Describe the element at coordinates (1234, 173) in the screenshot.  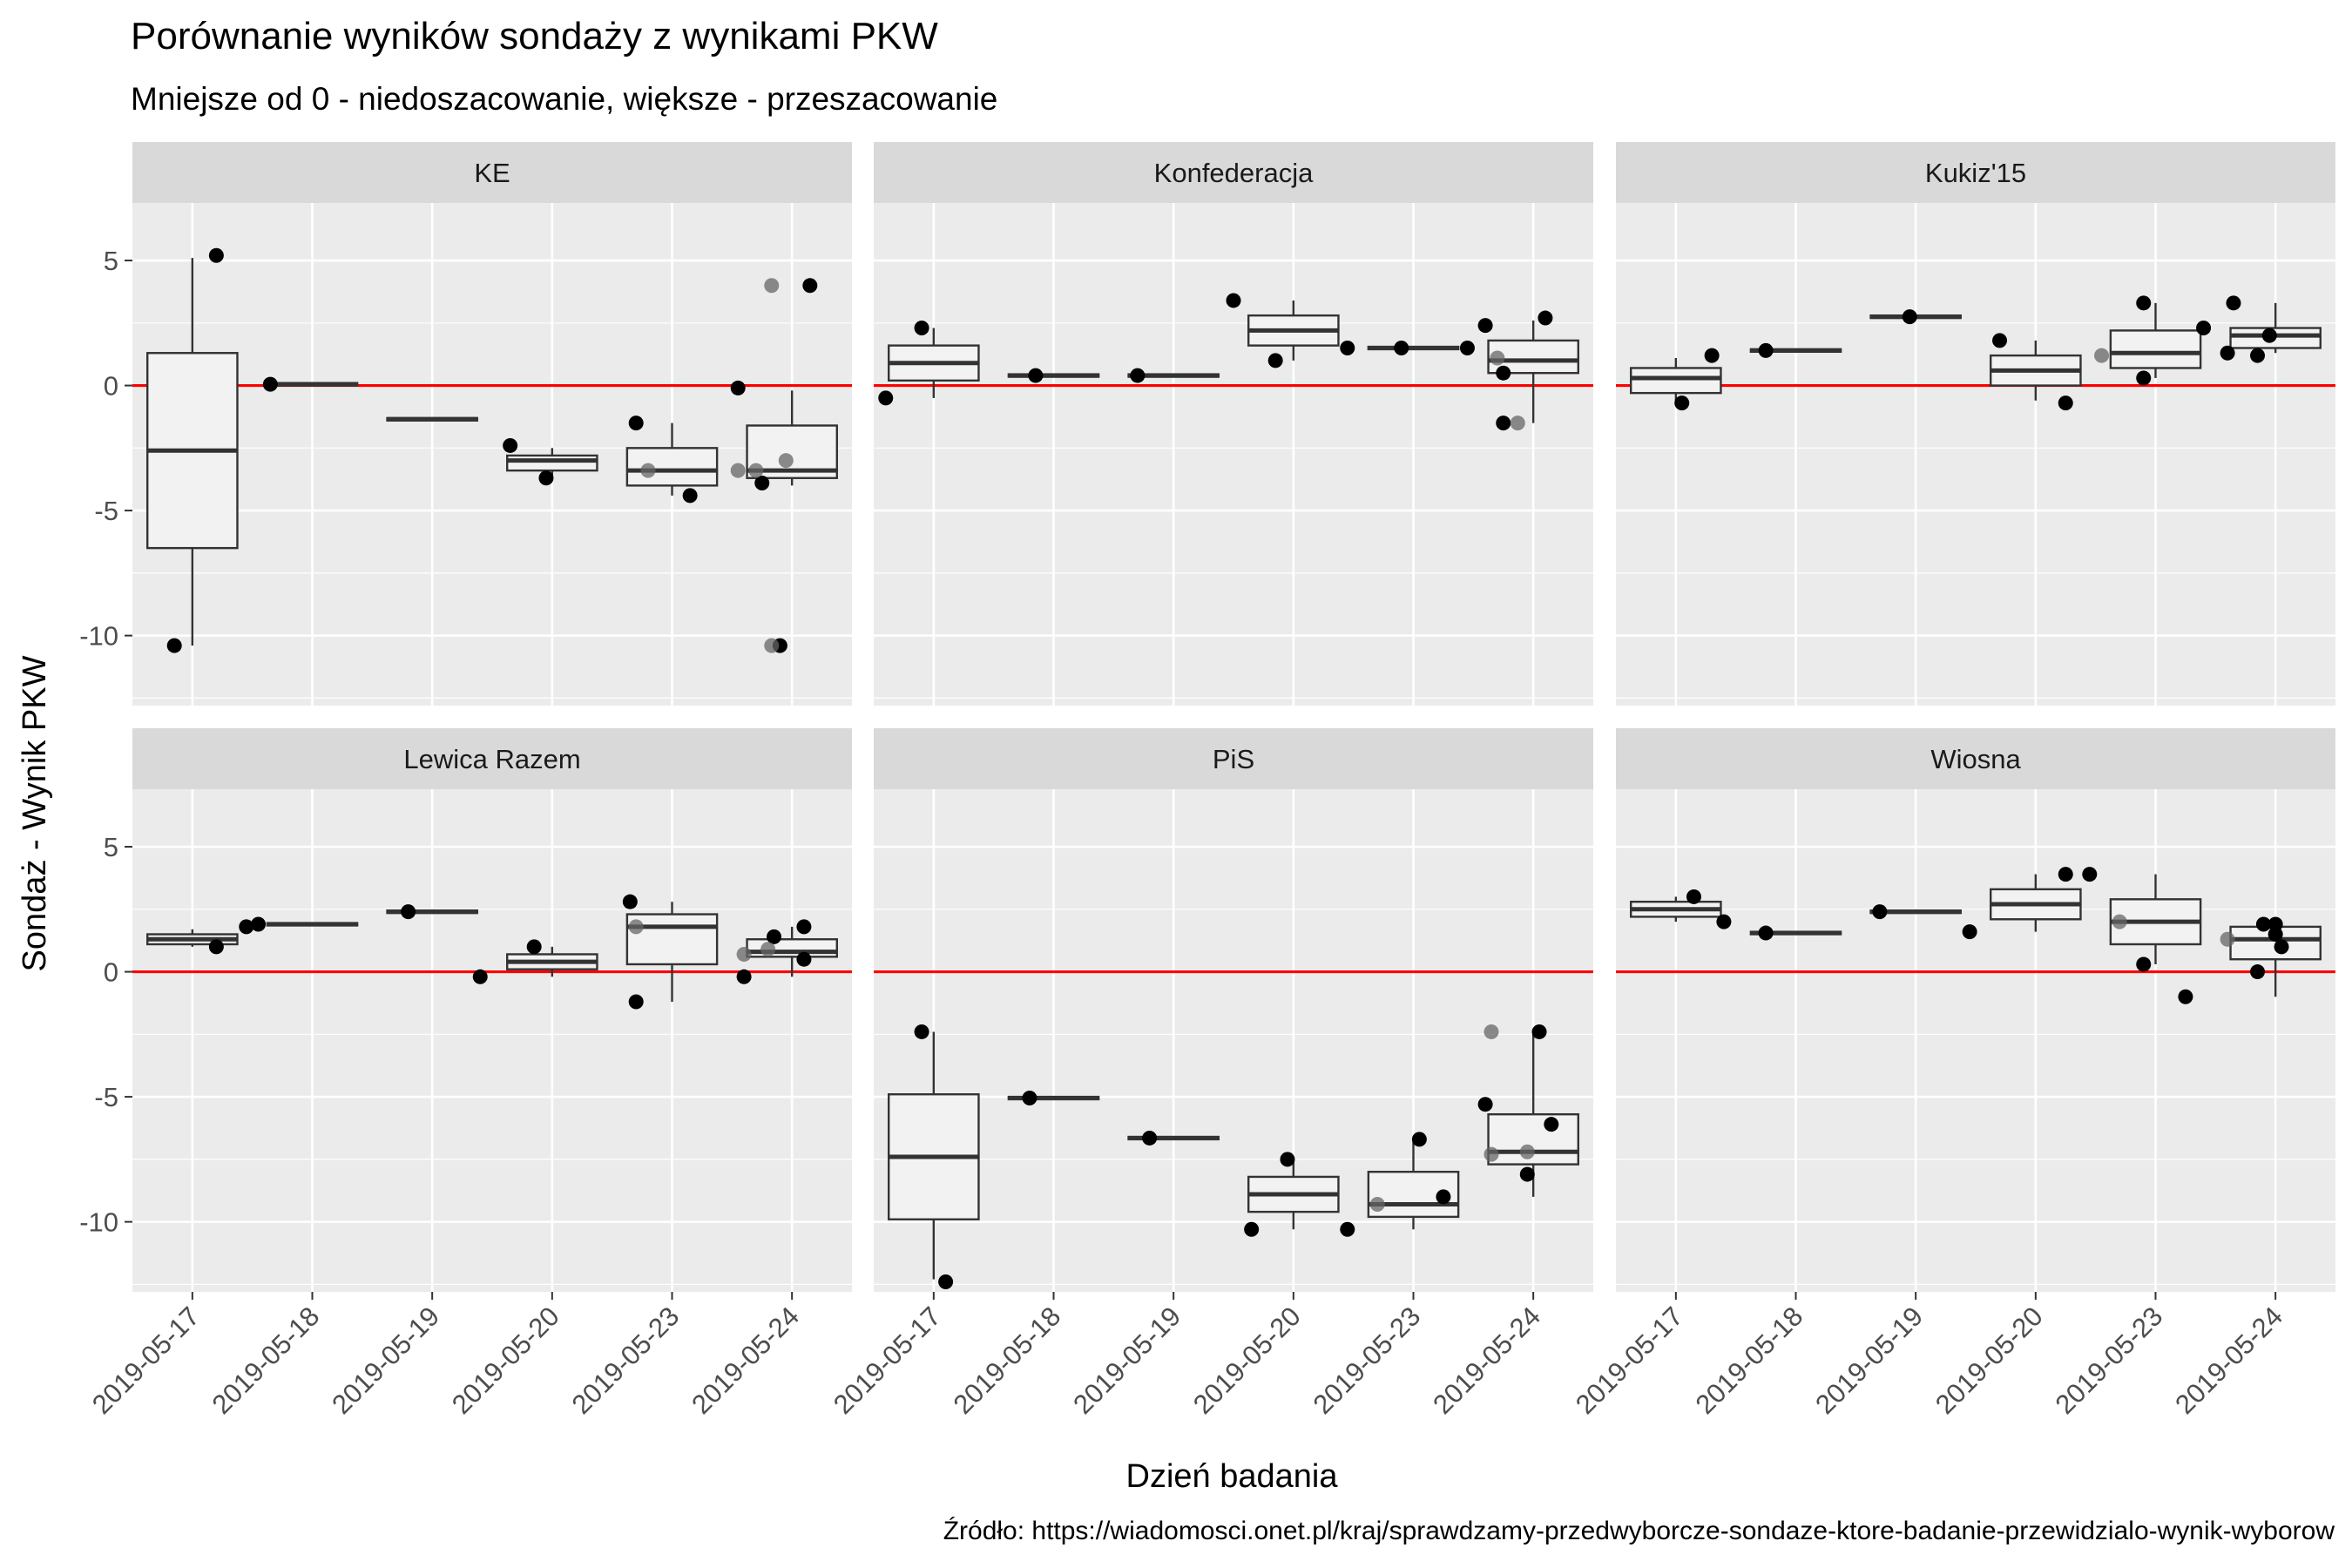
I see `facet-label: Konfederacja` at that location.